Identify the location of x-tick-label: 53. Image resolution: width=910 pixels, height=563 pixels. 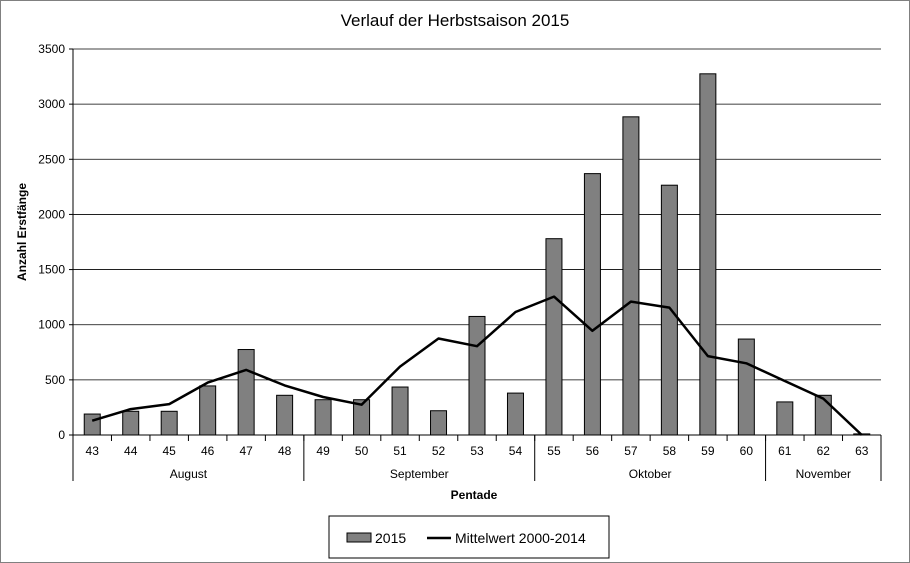
(477, 451).